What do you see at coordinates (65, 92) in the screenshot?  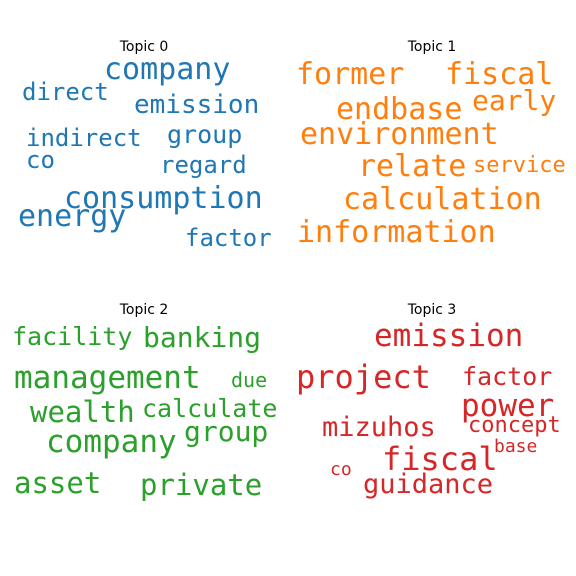 I see `topic-0-word-direct: direct` at bounding box center [65, 92].